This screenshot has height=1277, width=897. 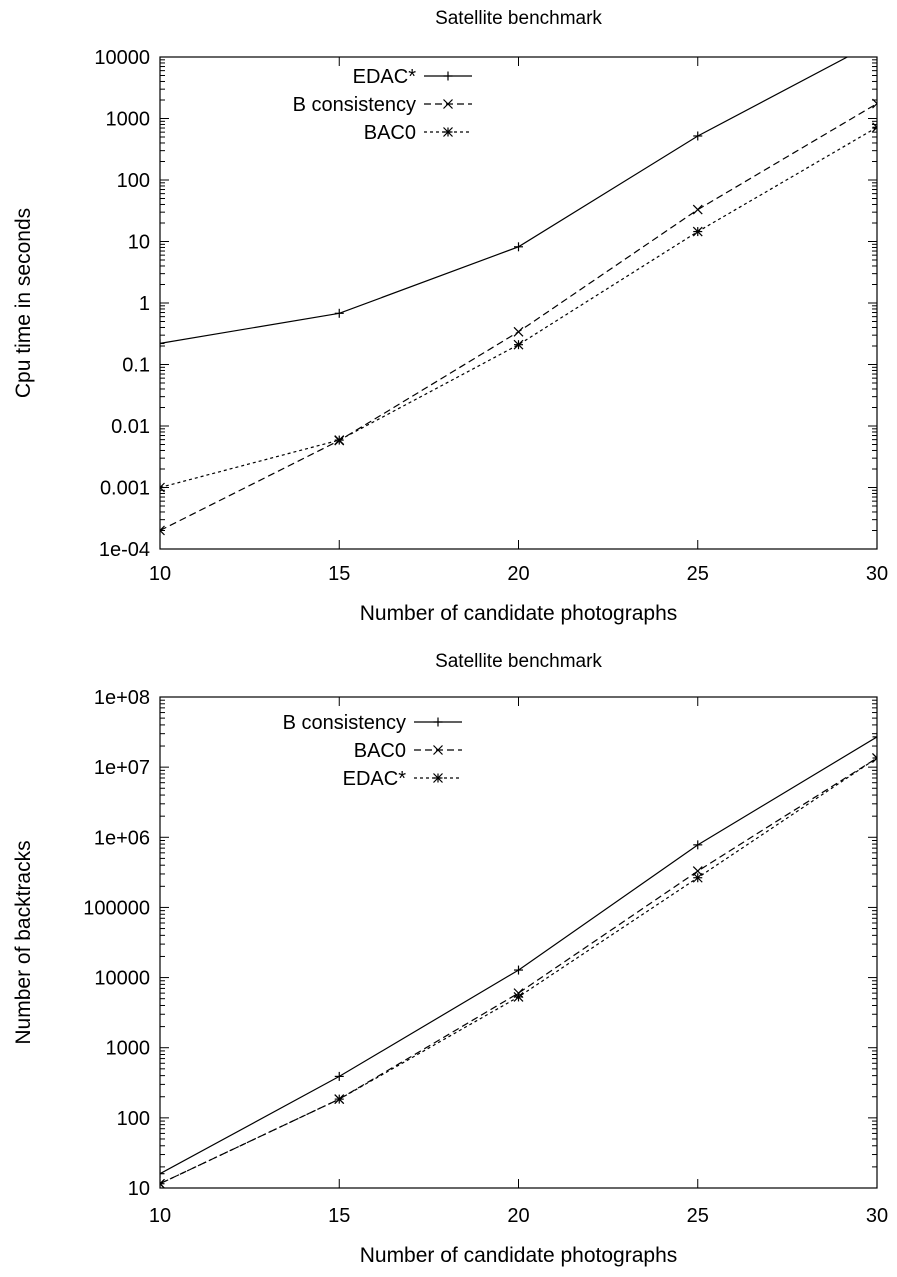 What do you see at coordinates (133, 181) in the screenshot?
I see `chart-1-ytick-label: 100` at bounding box center [133, 181].